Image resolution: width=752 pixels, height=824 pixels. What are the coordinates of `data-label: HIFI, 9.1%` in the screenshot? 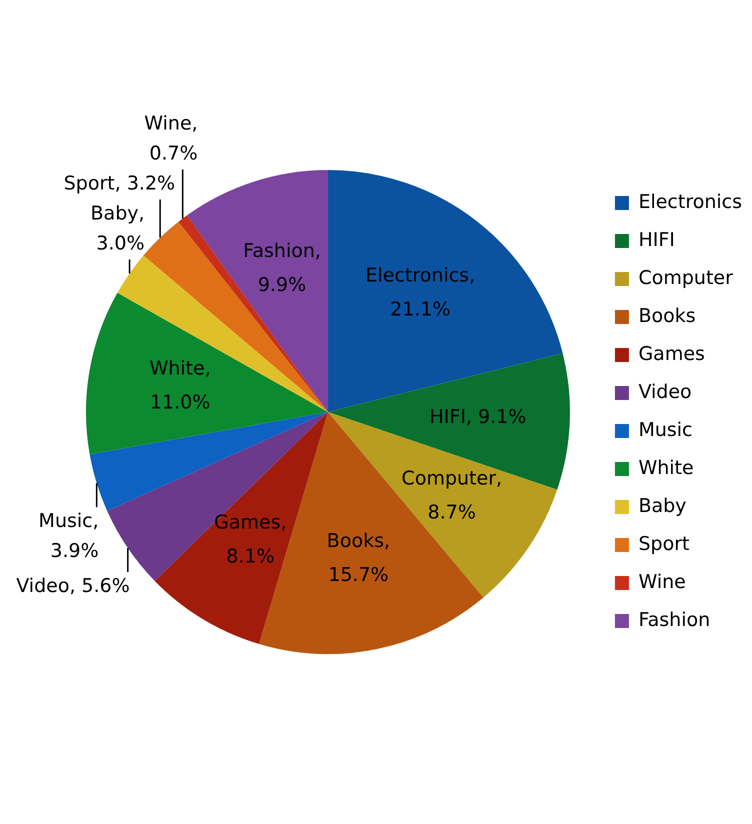 It's located at (477, 417).